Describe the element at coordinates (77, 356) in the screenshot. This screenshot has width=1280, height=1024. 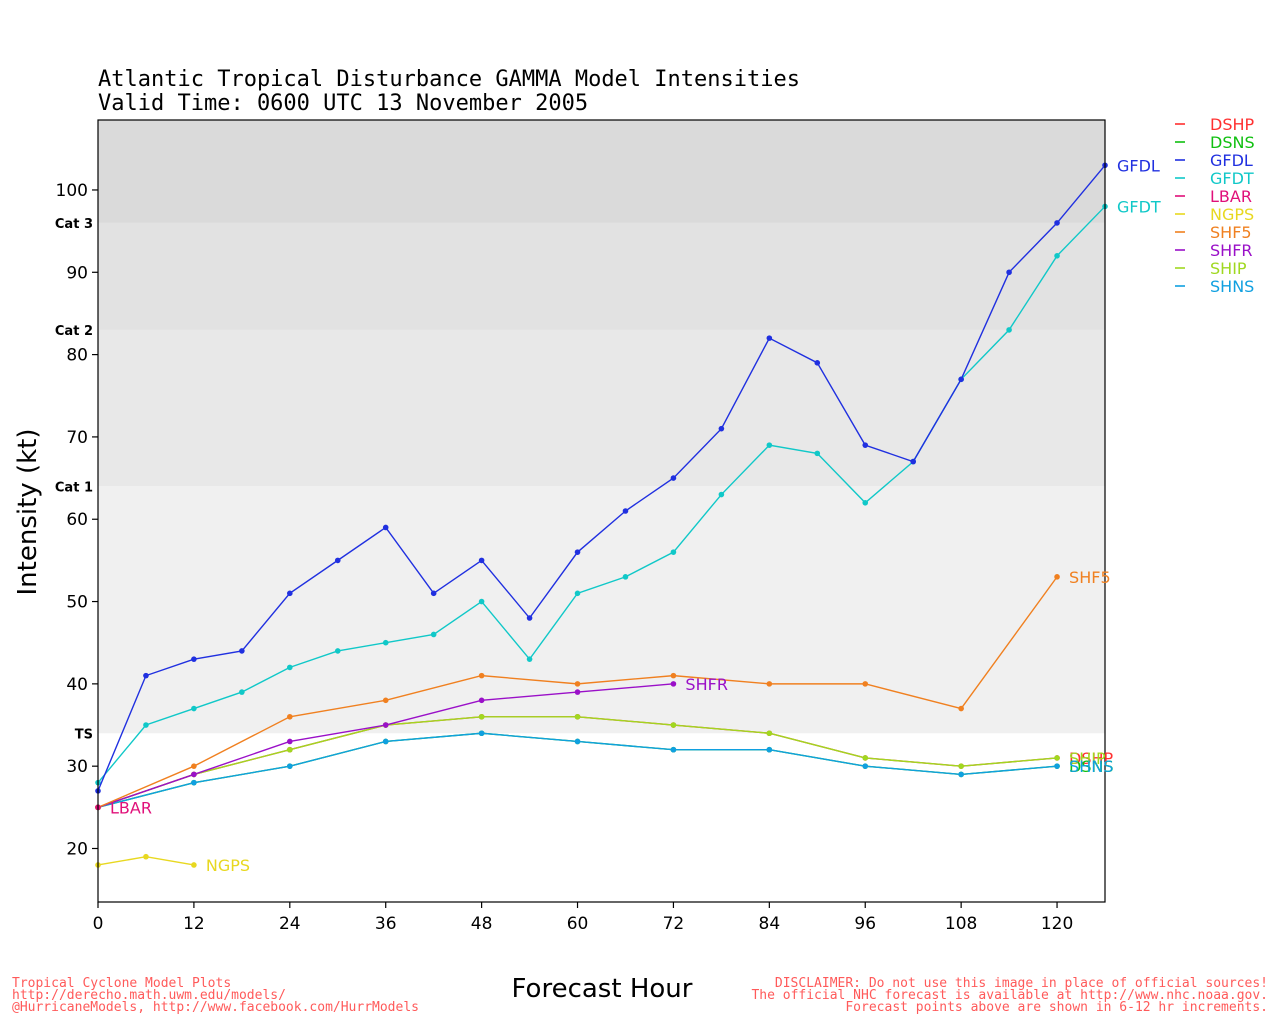
I see `y-tick-label: 80` at that location.